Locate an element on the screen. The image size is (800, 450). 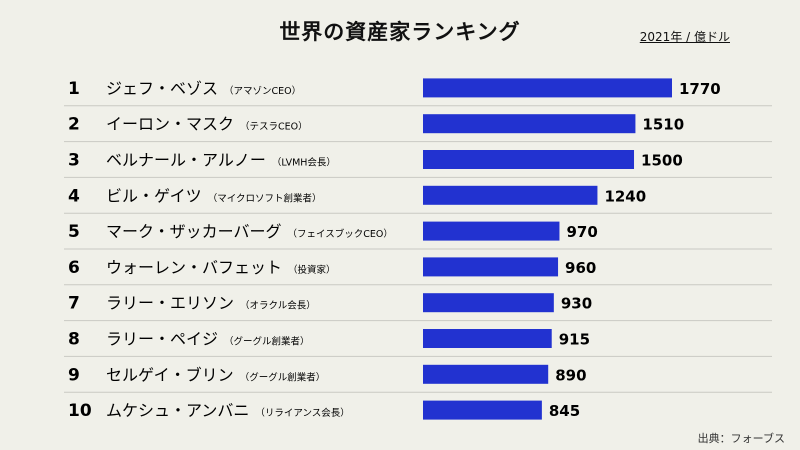
person-name-text: ジェフ・ベゾス is located at coordinates (162, 88).